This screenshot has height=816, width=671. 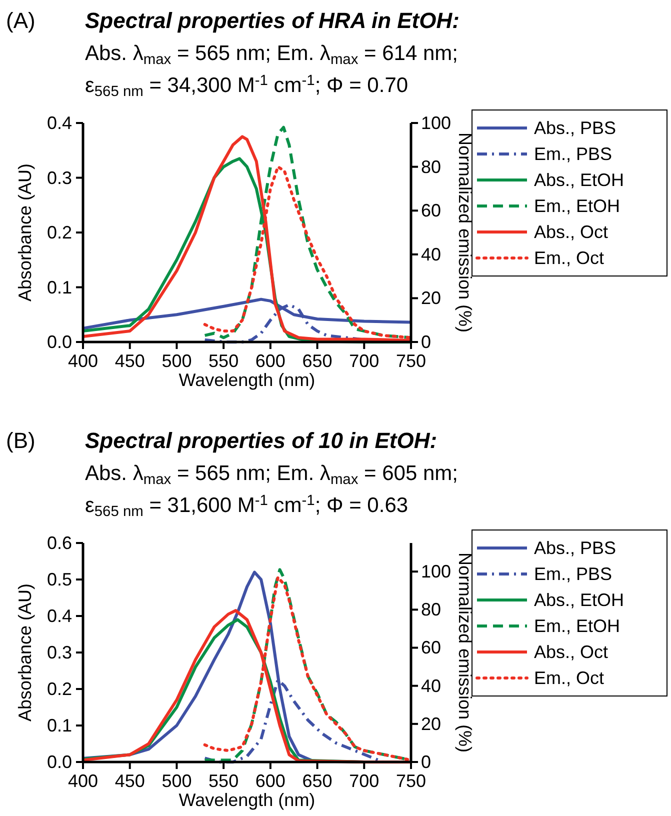 I want to click on y-tick-label: 0.6, so click(x=59, y=543).